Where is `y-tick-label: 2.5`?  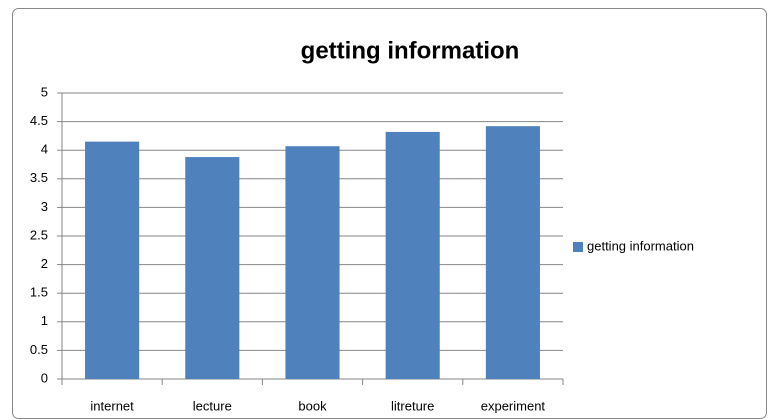
y-tick-label: 2.5 is located at coordinates (39, 234).